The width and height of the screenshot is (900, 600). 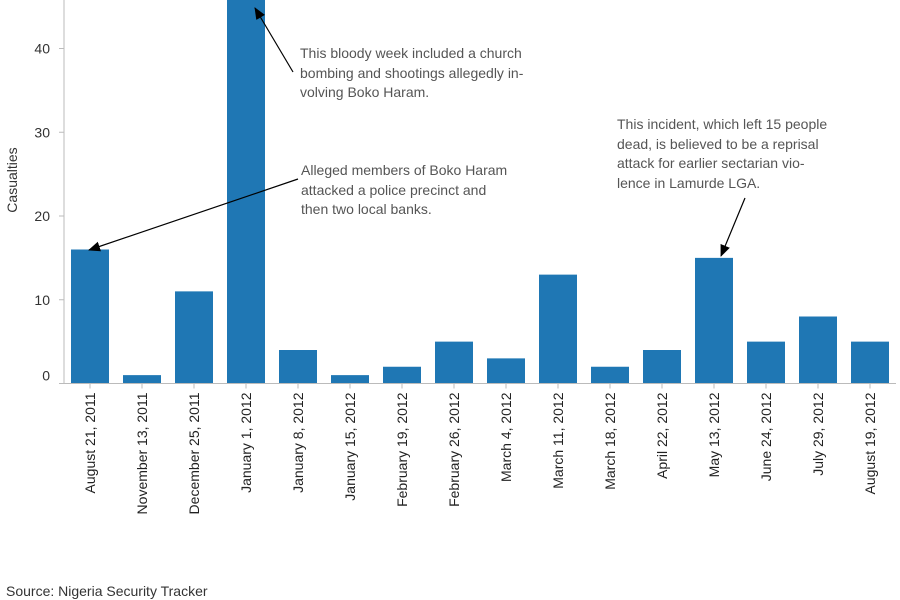 What do you see at coordinates (90, 442) in the screenshot?
I see `x-tick-label: August 21, 2011` at bounding box center [90, 442].